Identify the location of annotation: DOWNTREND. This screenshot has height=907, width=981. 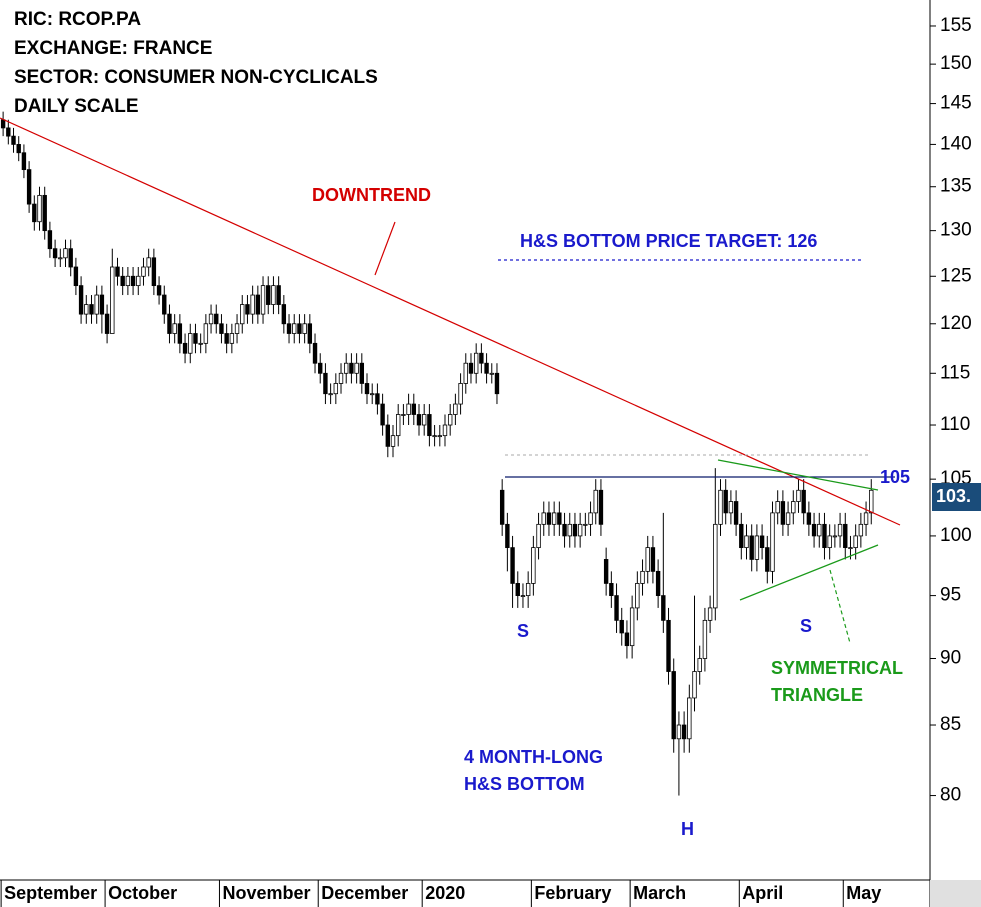
(371, 195).